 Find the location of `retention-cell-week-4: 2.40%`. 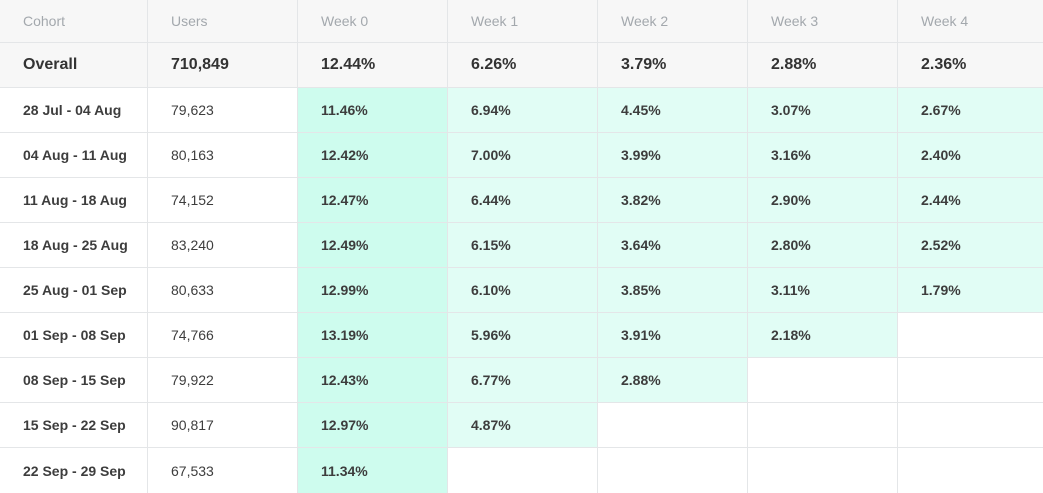

retention-cell-week-4: 2.40% is located at coordinates (970, 155).